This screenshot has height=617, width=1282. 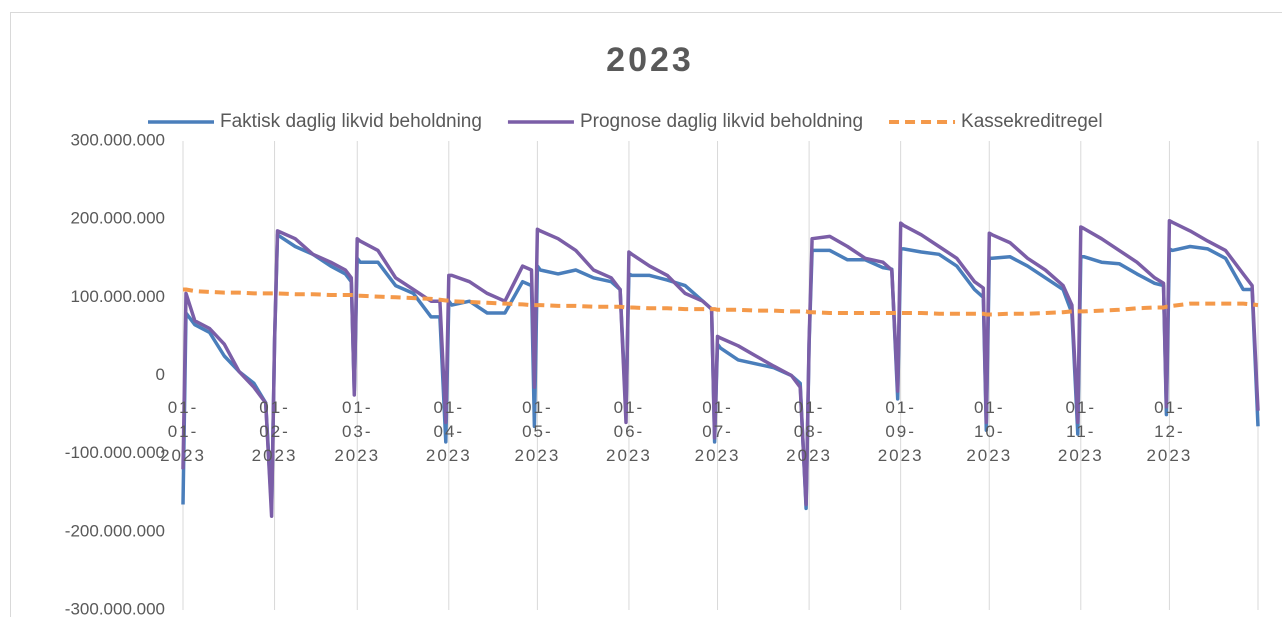 I want to click on y-tick-label: -200.000.000, so click(x=115, y=530).